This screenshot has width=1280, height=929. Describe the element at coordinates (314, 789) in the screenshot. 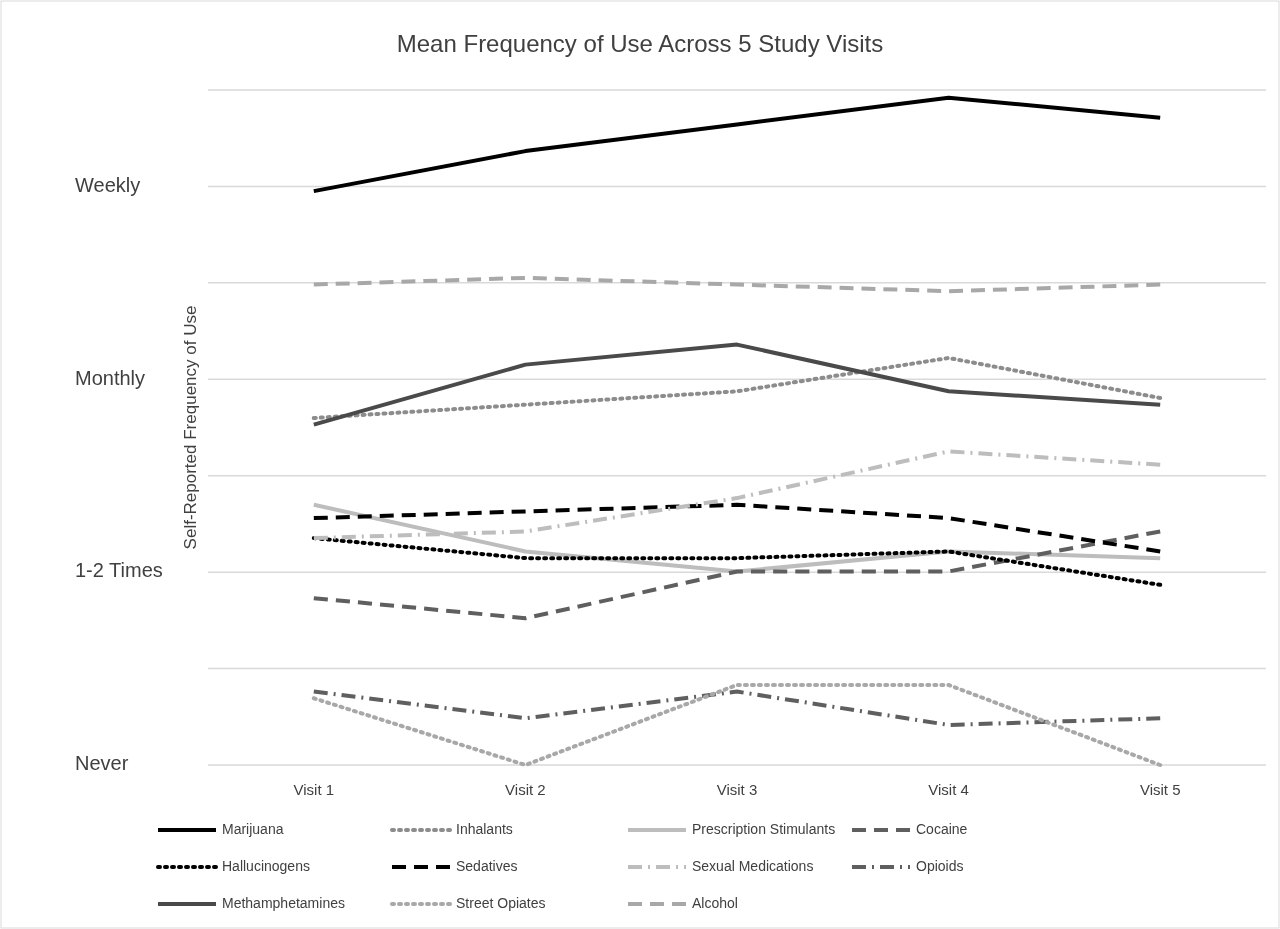

I see `x-tick-label: Visit 1` at that location.